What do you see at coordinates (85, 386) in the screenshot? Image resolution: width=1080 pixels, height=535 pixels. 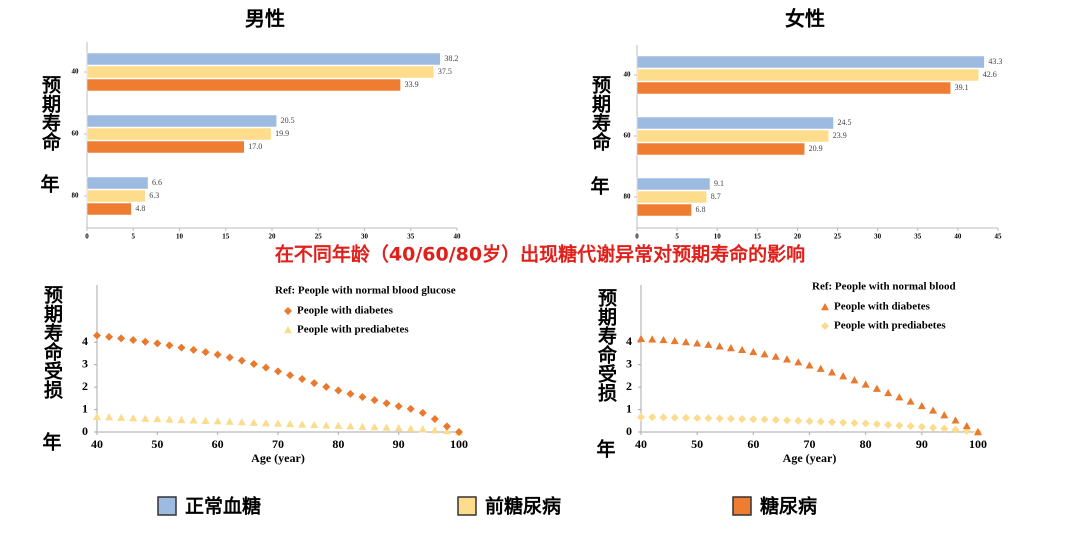 I see `y-tick-label: 2` at bounding box center [85, 386].